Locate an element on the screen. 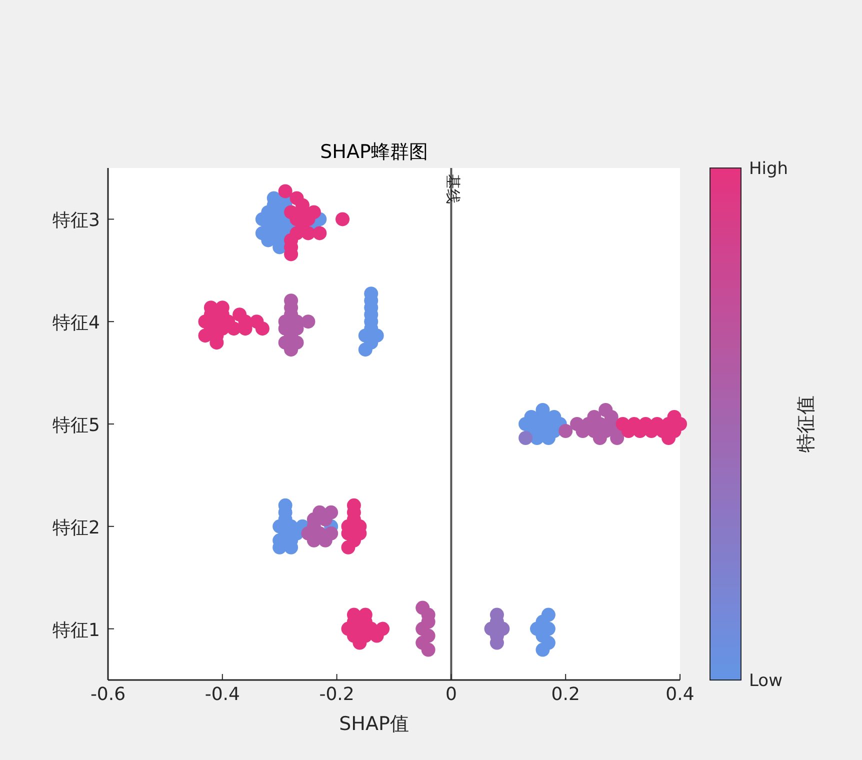  x-tick-label: 0 is located at coordinates (451, 694).